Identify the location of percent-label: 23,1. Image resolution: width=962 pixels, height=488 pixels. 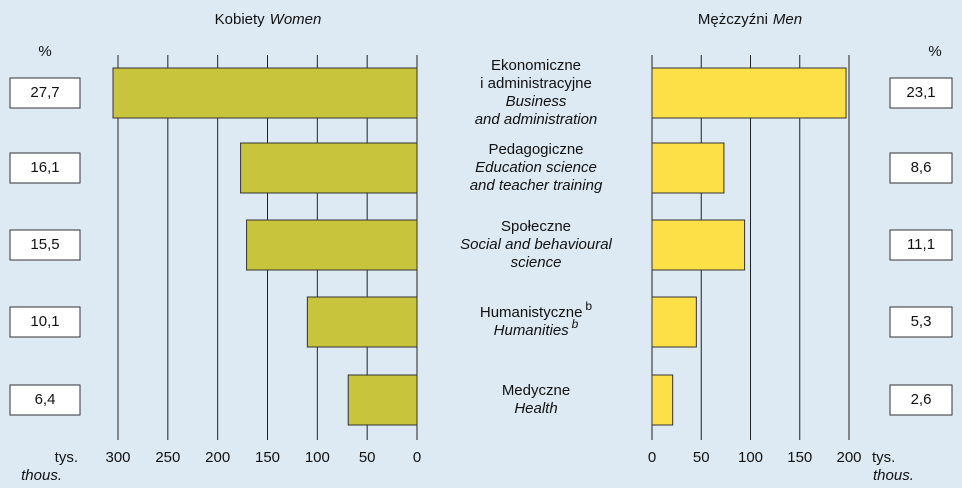
(920, 92).